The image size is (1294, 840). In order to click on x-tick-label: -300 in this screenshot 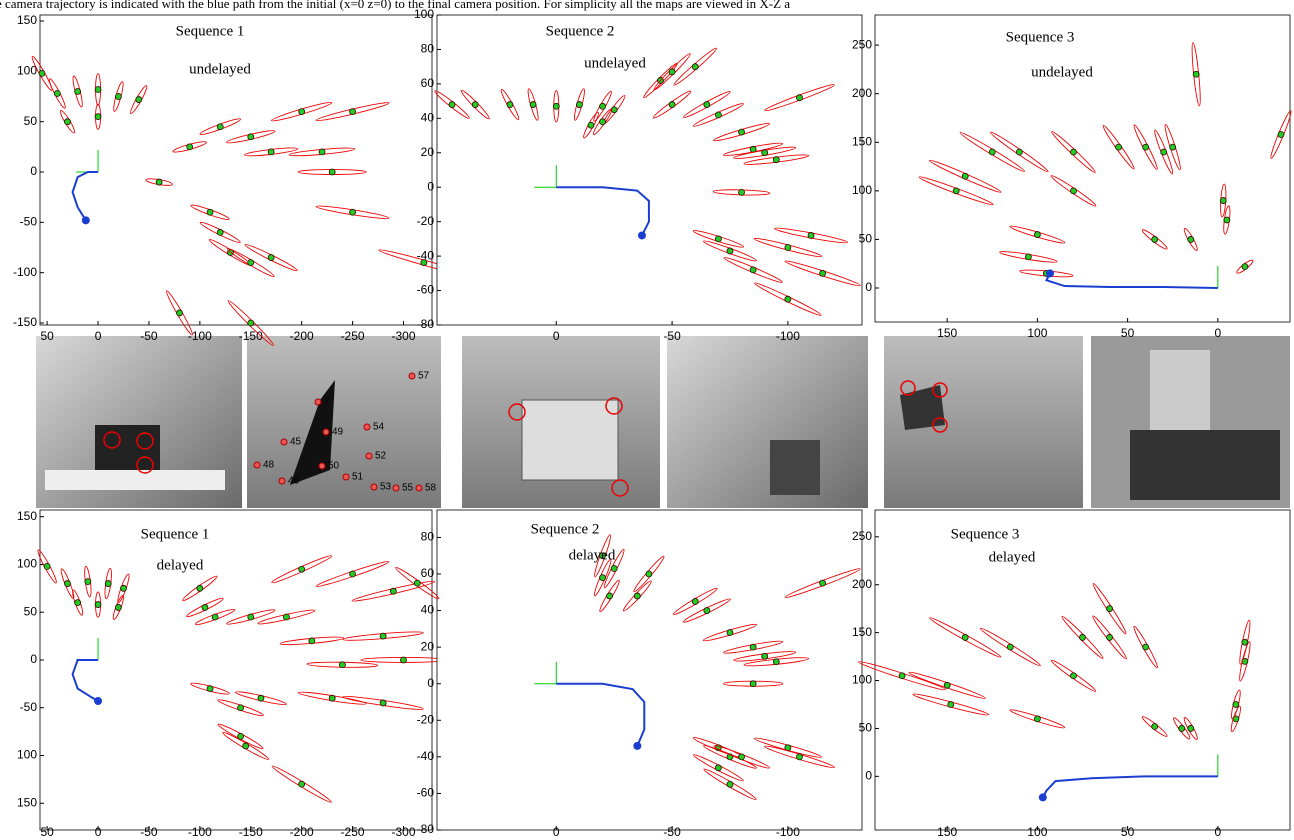, I will do `click(403, 336)`.